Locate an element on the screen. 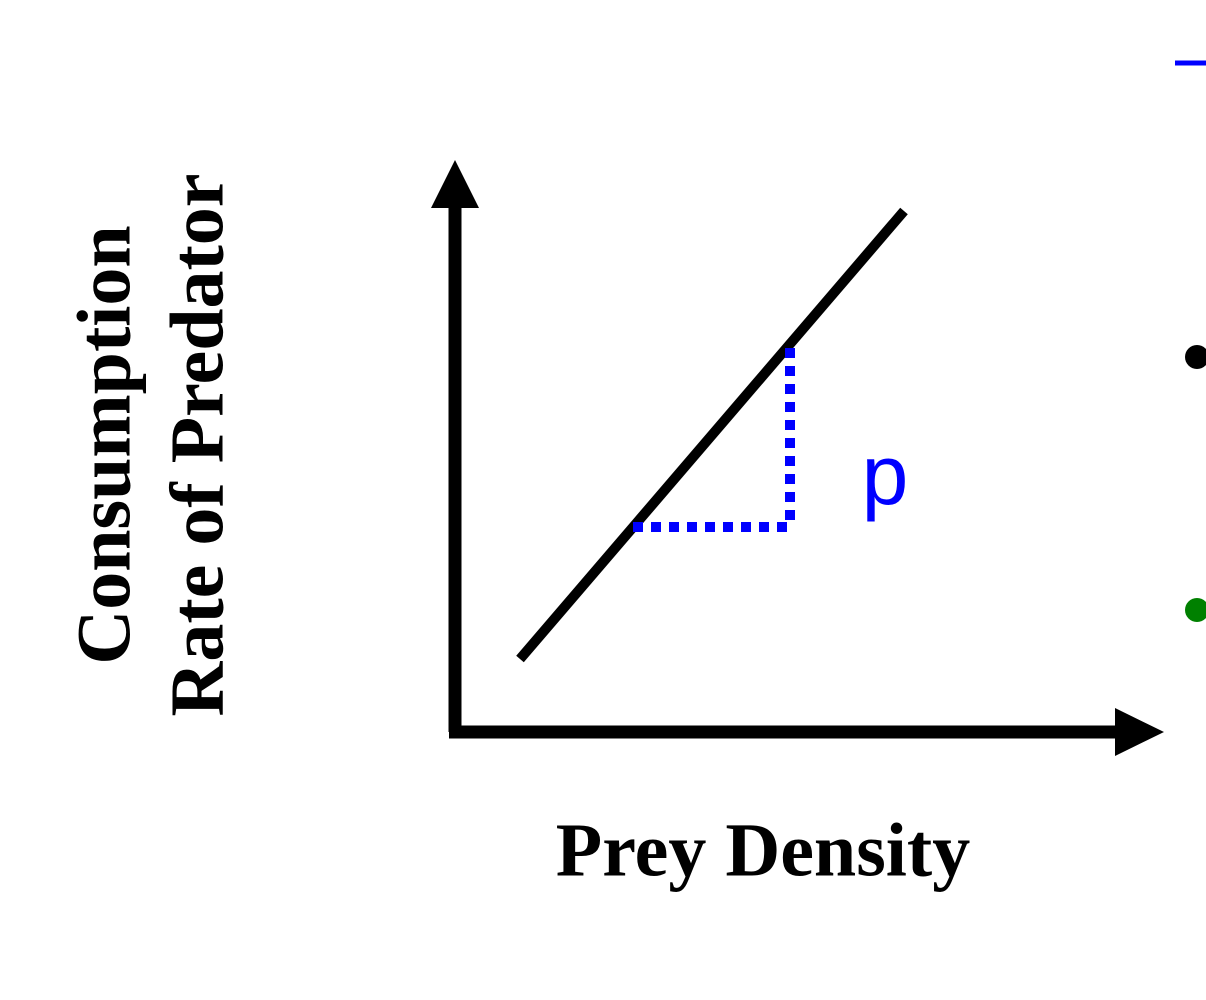 The image size is (1206, 1000). response-line is located at coordinates (712, 435).